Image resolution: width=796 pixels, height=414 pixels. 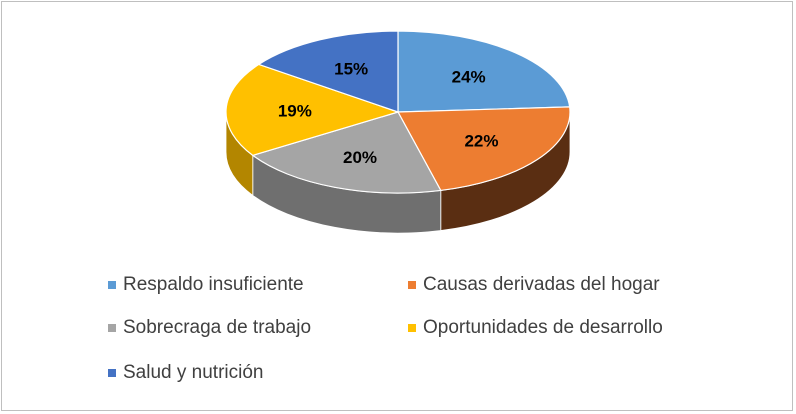 I want to click on data-label-sobrecraga-de-trabajo: 20%, so click(x=360, y=157).